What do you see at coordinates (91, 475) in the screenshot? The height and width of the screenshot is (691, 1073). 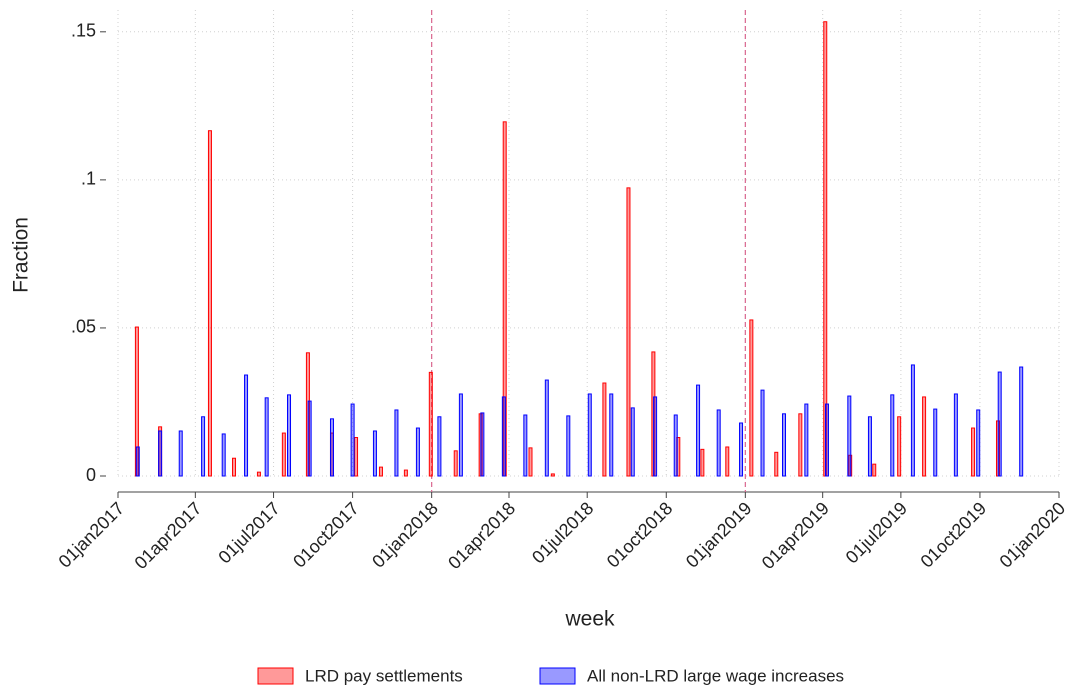 I see `y-tick-label: 0` at bounding box center [91, 475].